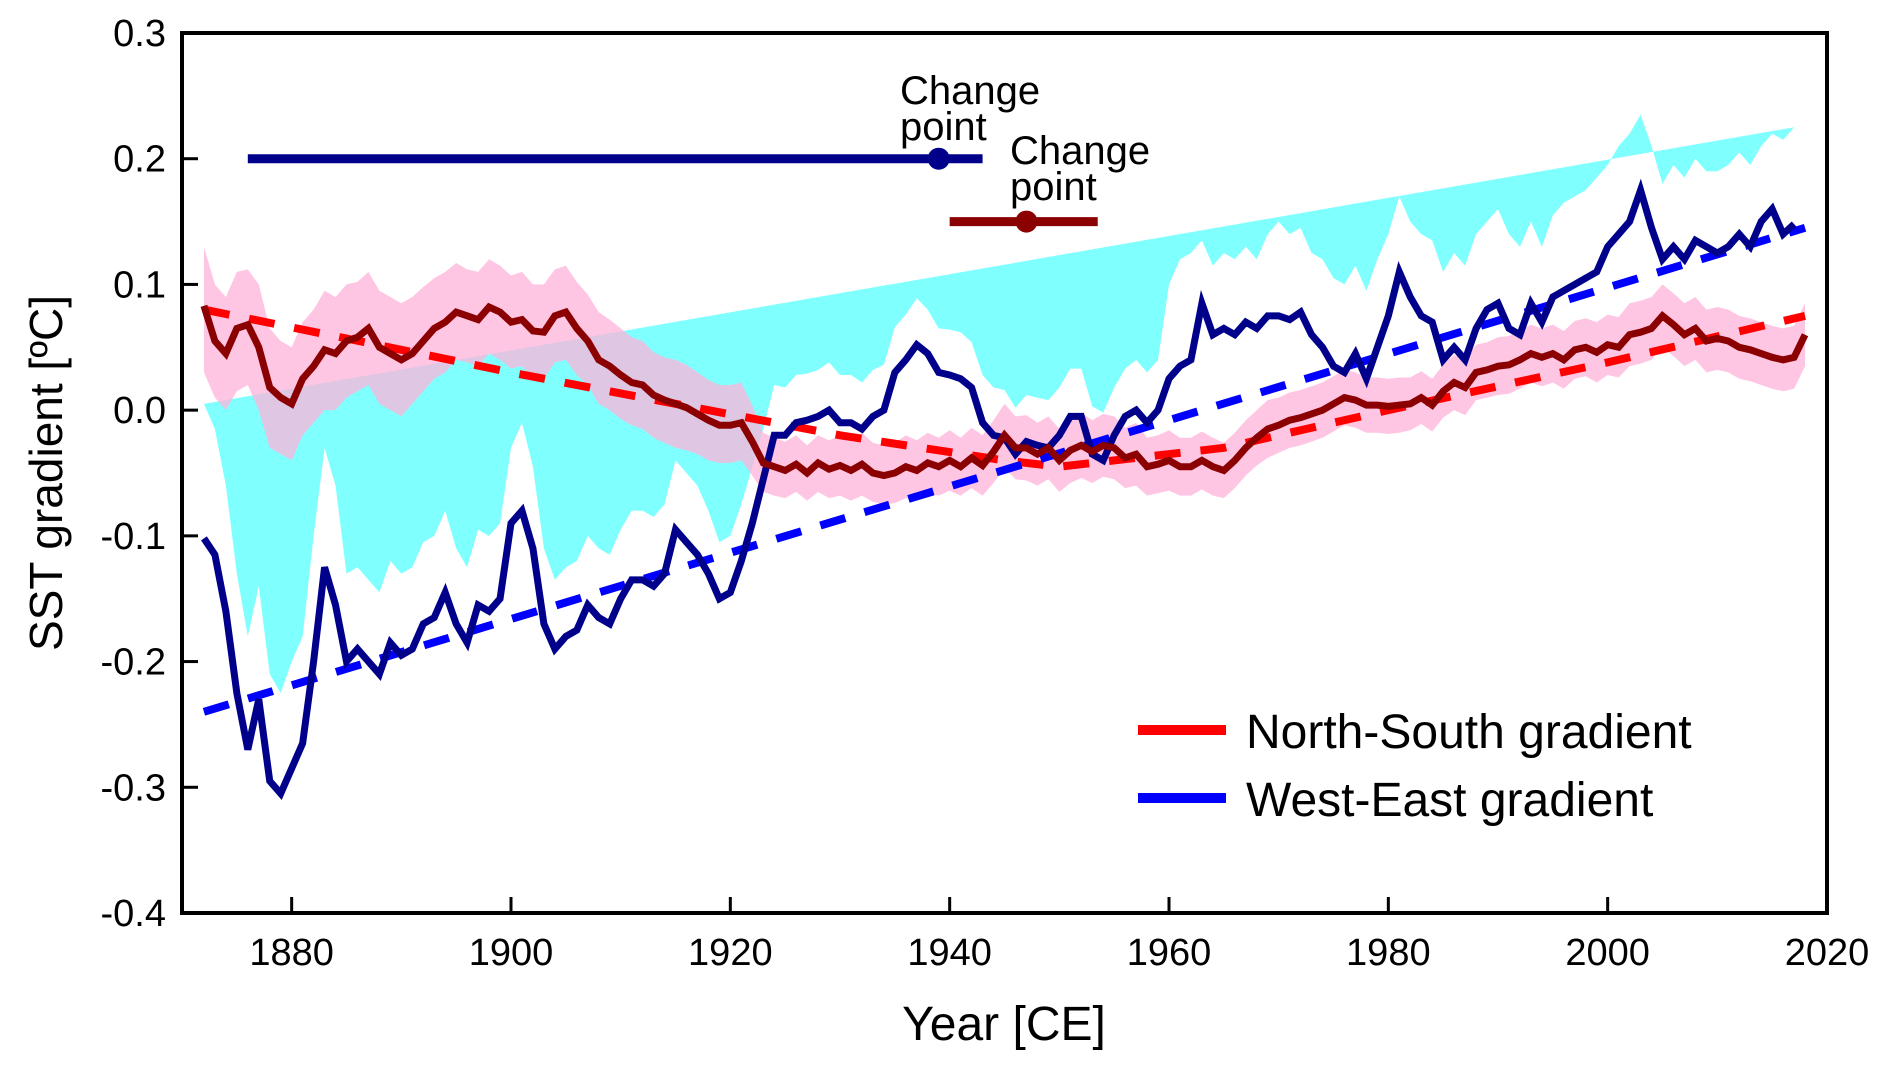  I want to click on north-south-gradient-line, so click(1004, 391).